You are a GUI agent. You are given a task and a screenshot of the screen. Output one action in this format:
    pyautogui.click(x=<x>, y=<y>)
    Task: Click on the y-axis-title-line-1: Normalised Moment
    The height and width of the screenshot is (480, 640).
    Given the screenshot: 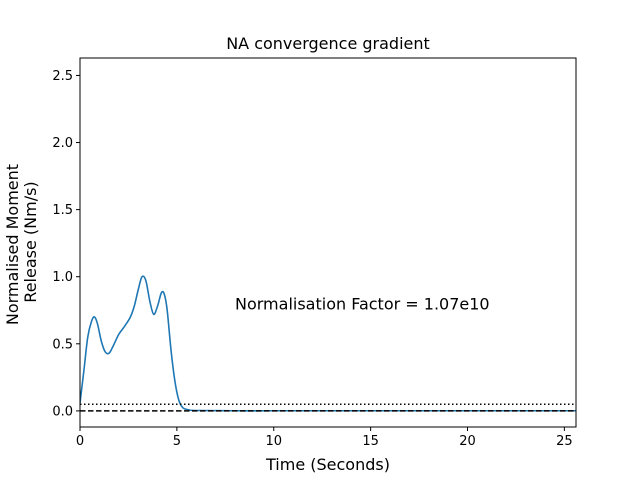 What is the action you would take?
    pyautogui.click(x=12, y=244)
    